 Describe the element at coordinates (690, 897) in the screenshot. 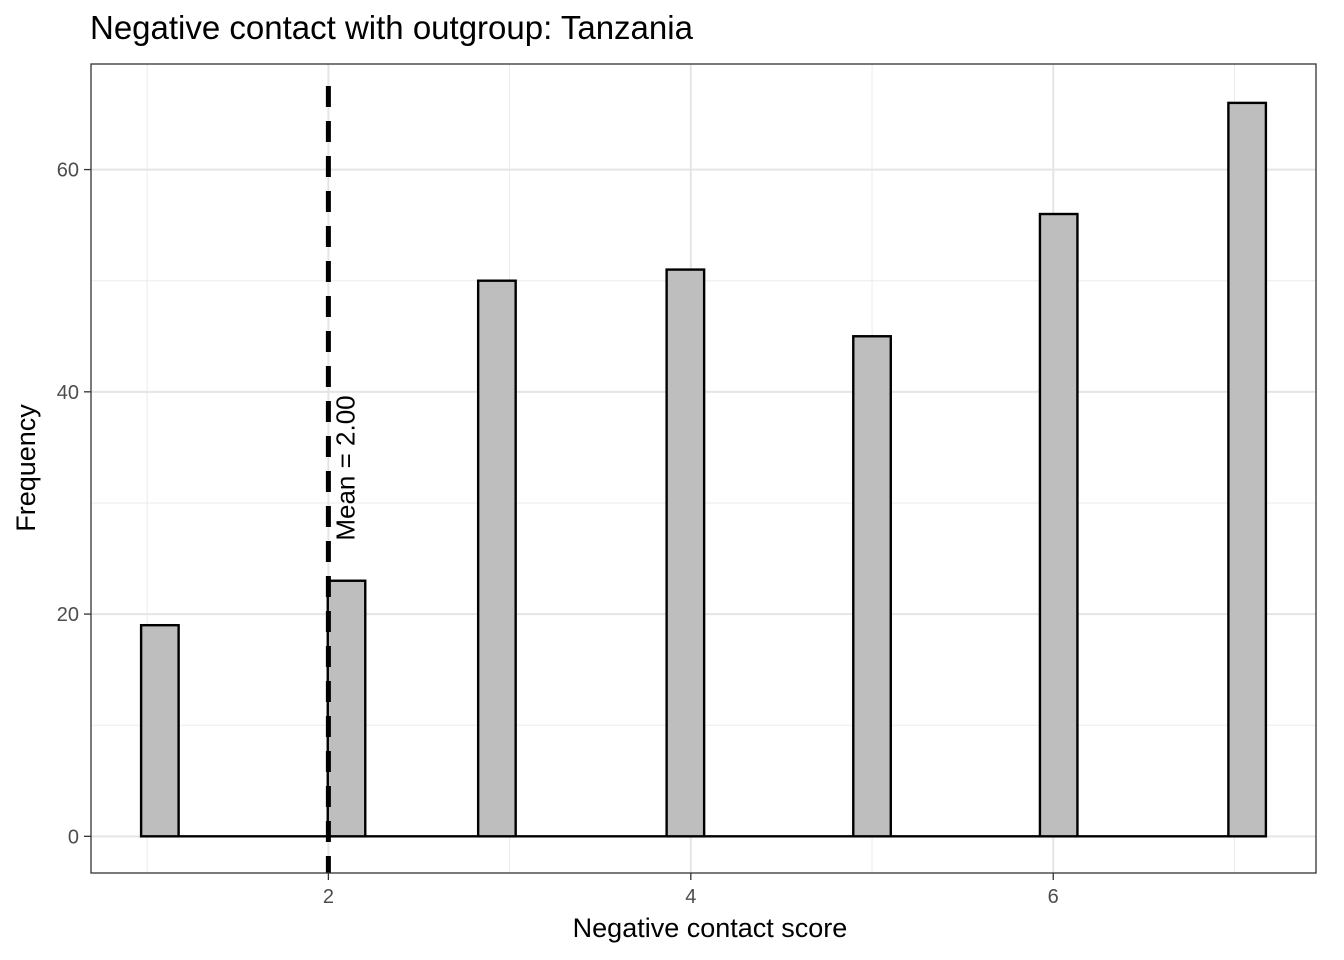

I see `x-tick-label: 4` at that location.